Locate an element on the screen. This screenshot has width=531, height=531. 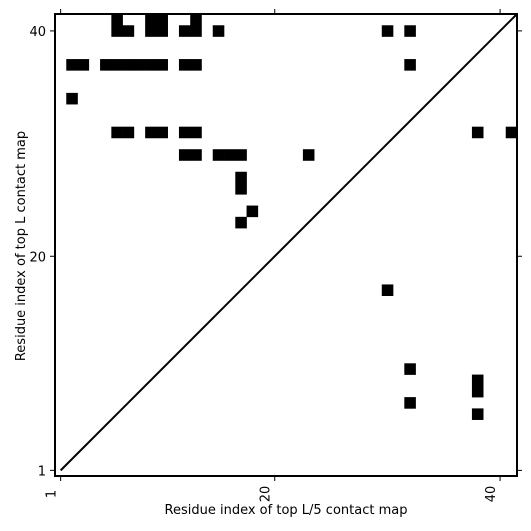
y-tick-label: 20 is located at coordinates (37, 257).